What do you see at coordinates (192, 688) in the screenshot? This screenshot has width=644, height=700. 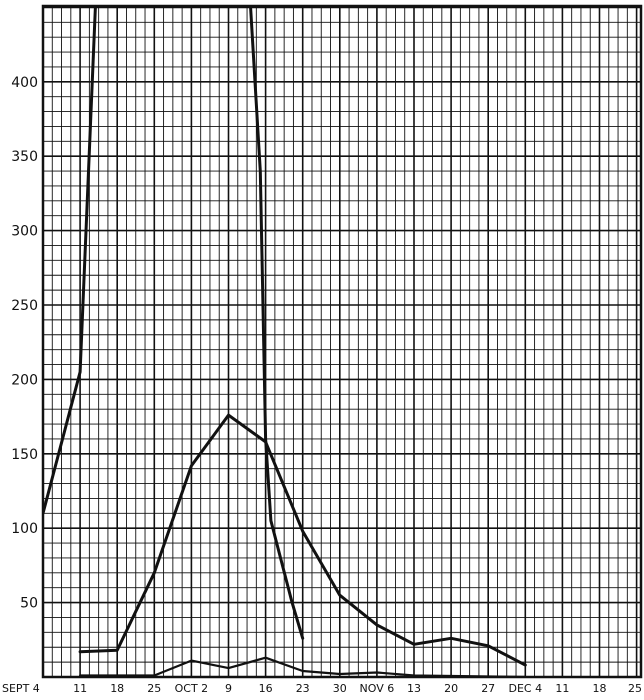 I see `x-tick-label: OCT 2` at bounding box center [192, 688].